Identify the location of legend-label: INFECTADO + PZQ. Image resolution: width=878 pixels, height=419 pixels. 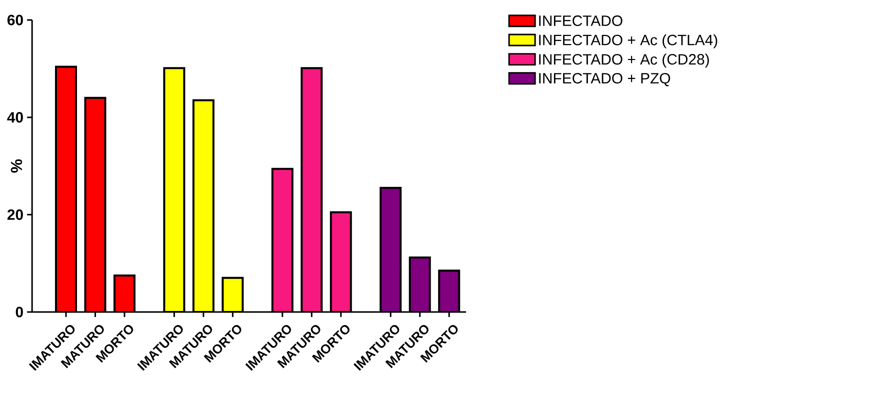
(604, 79).